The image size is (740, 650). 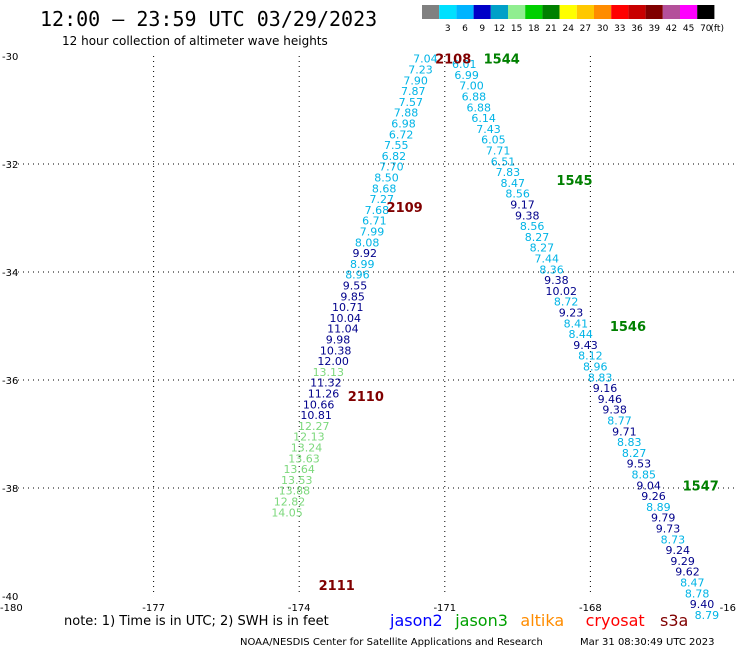 I want to click on colorbar-tick-label: 21, so click(x=550, y=29).